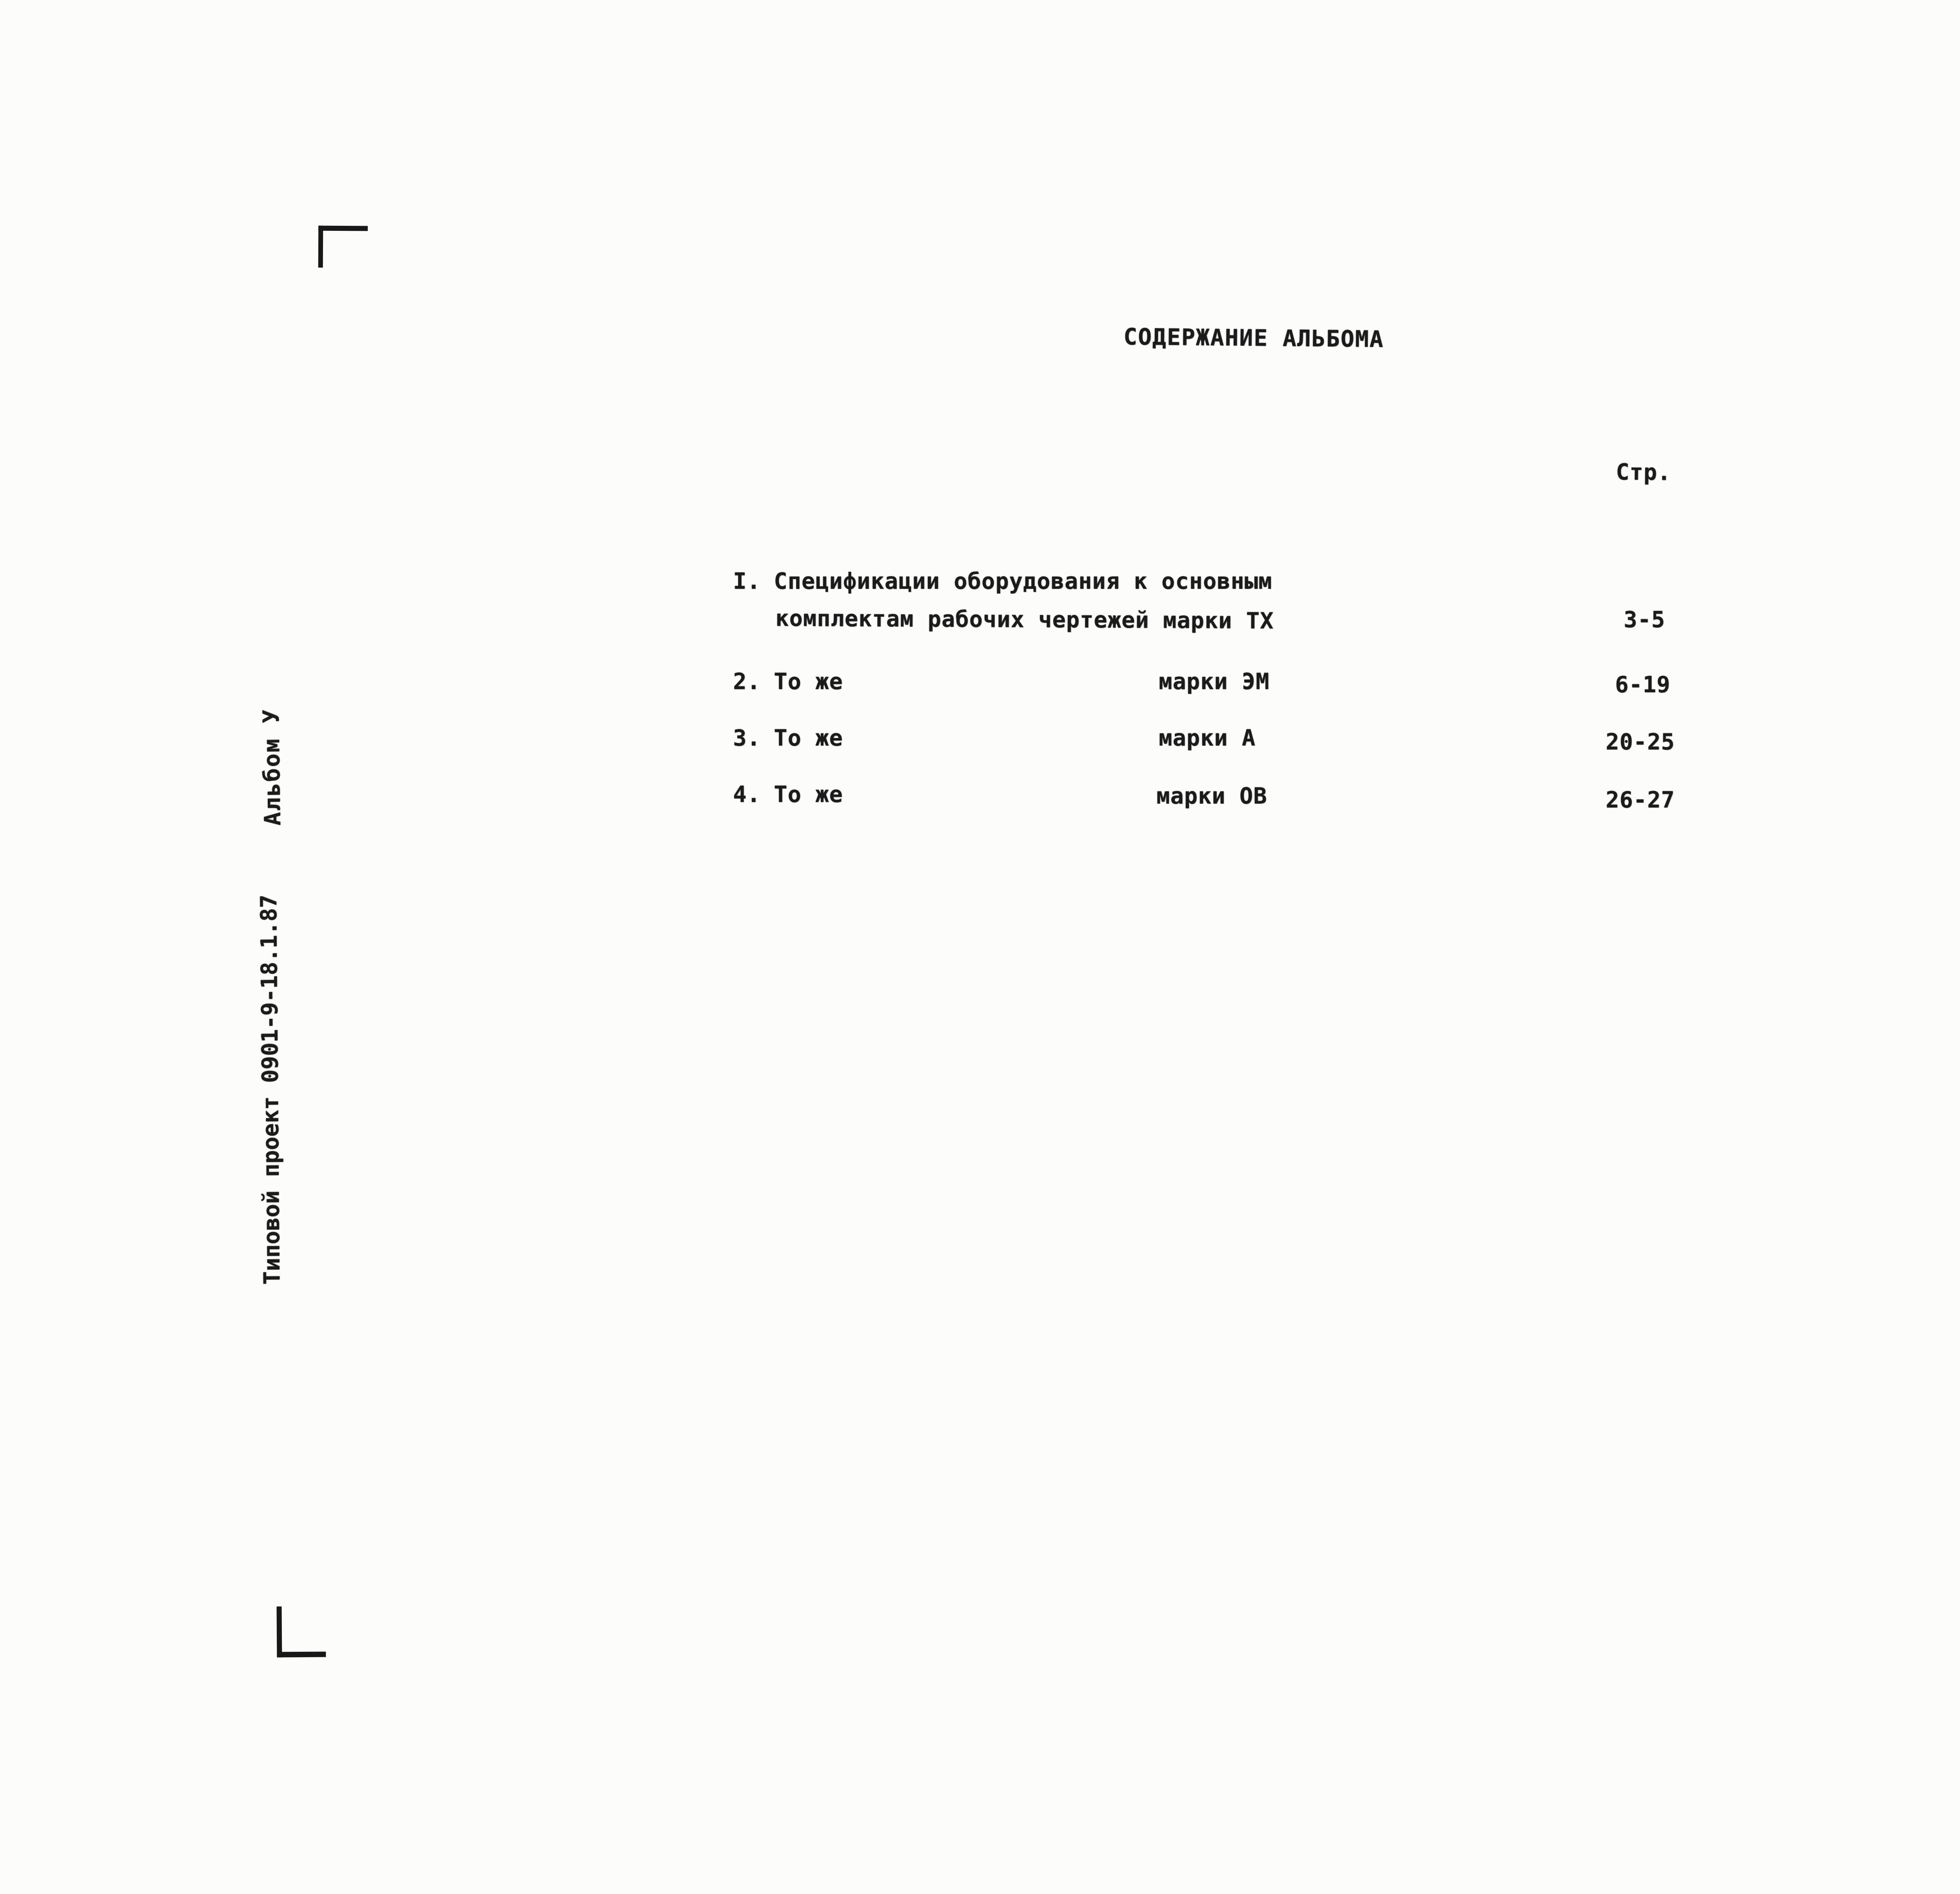  Describe the element at coordinates (1211, 796) in the screenshot. I see `toc-item-mark: марки ОВ` at that location.